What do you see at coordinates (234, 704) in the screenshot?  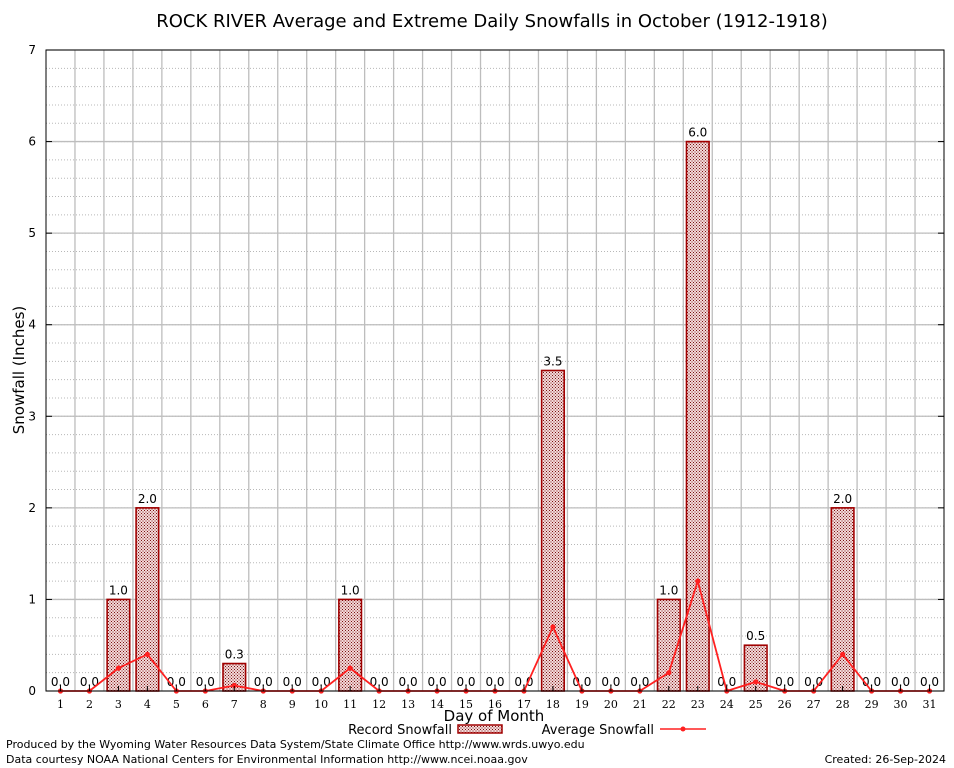 I see `x-tick-label: 7` at bounding box center [234, 704].